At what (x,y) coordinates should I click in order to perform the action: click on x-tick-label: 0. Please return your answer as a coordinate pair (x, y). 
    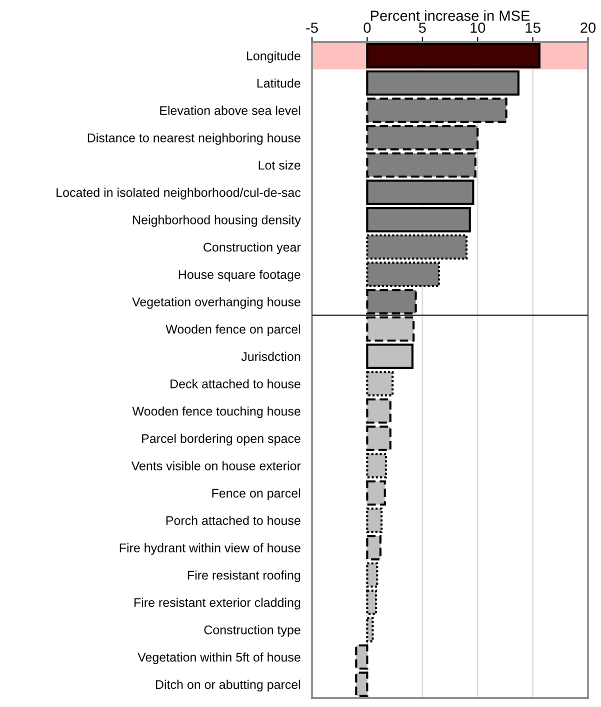
    Looking at the image, I should click on (367, 27).